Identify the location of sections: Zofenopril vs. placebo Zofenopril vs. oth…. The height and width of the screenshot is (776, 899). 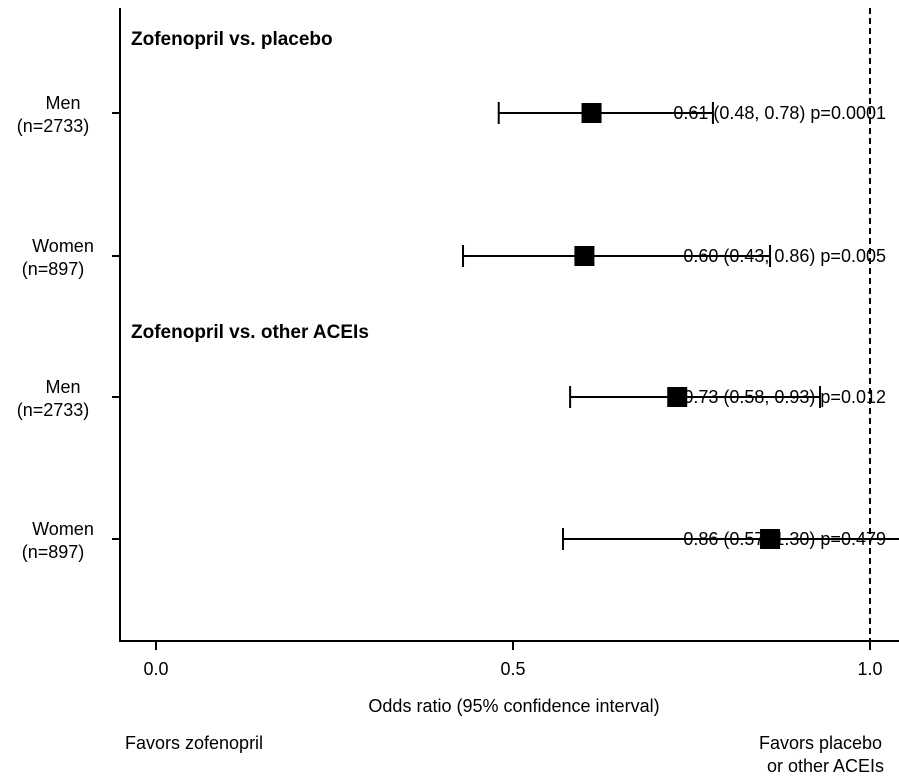
(250, 186).